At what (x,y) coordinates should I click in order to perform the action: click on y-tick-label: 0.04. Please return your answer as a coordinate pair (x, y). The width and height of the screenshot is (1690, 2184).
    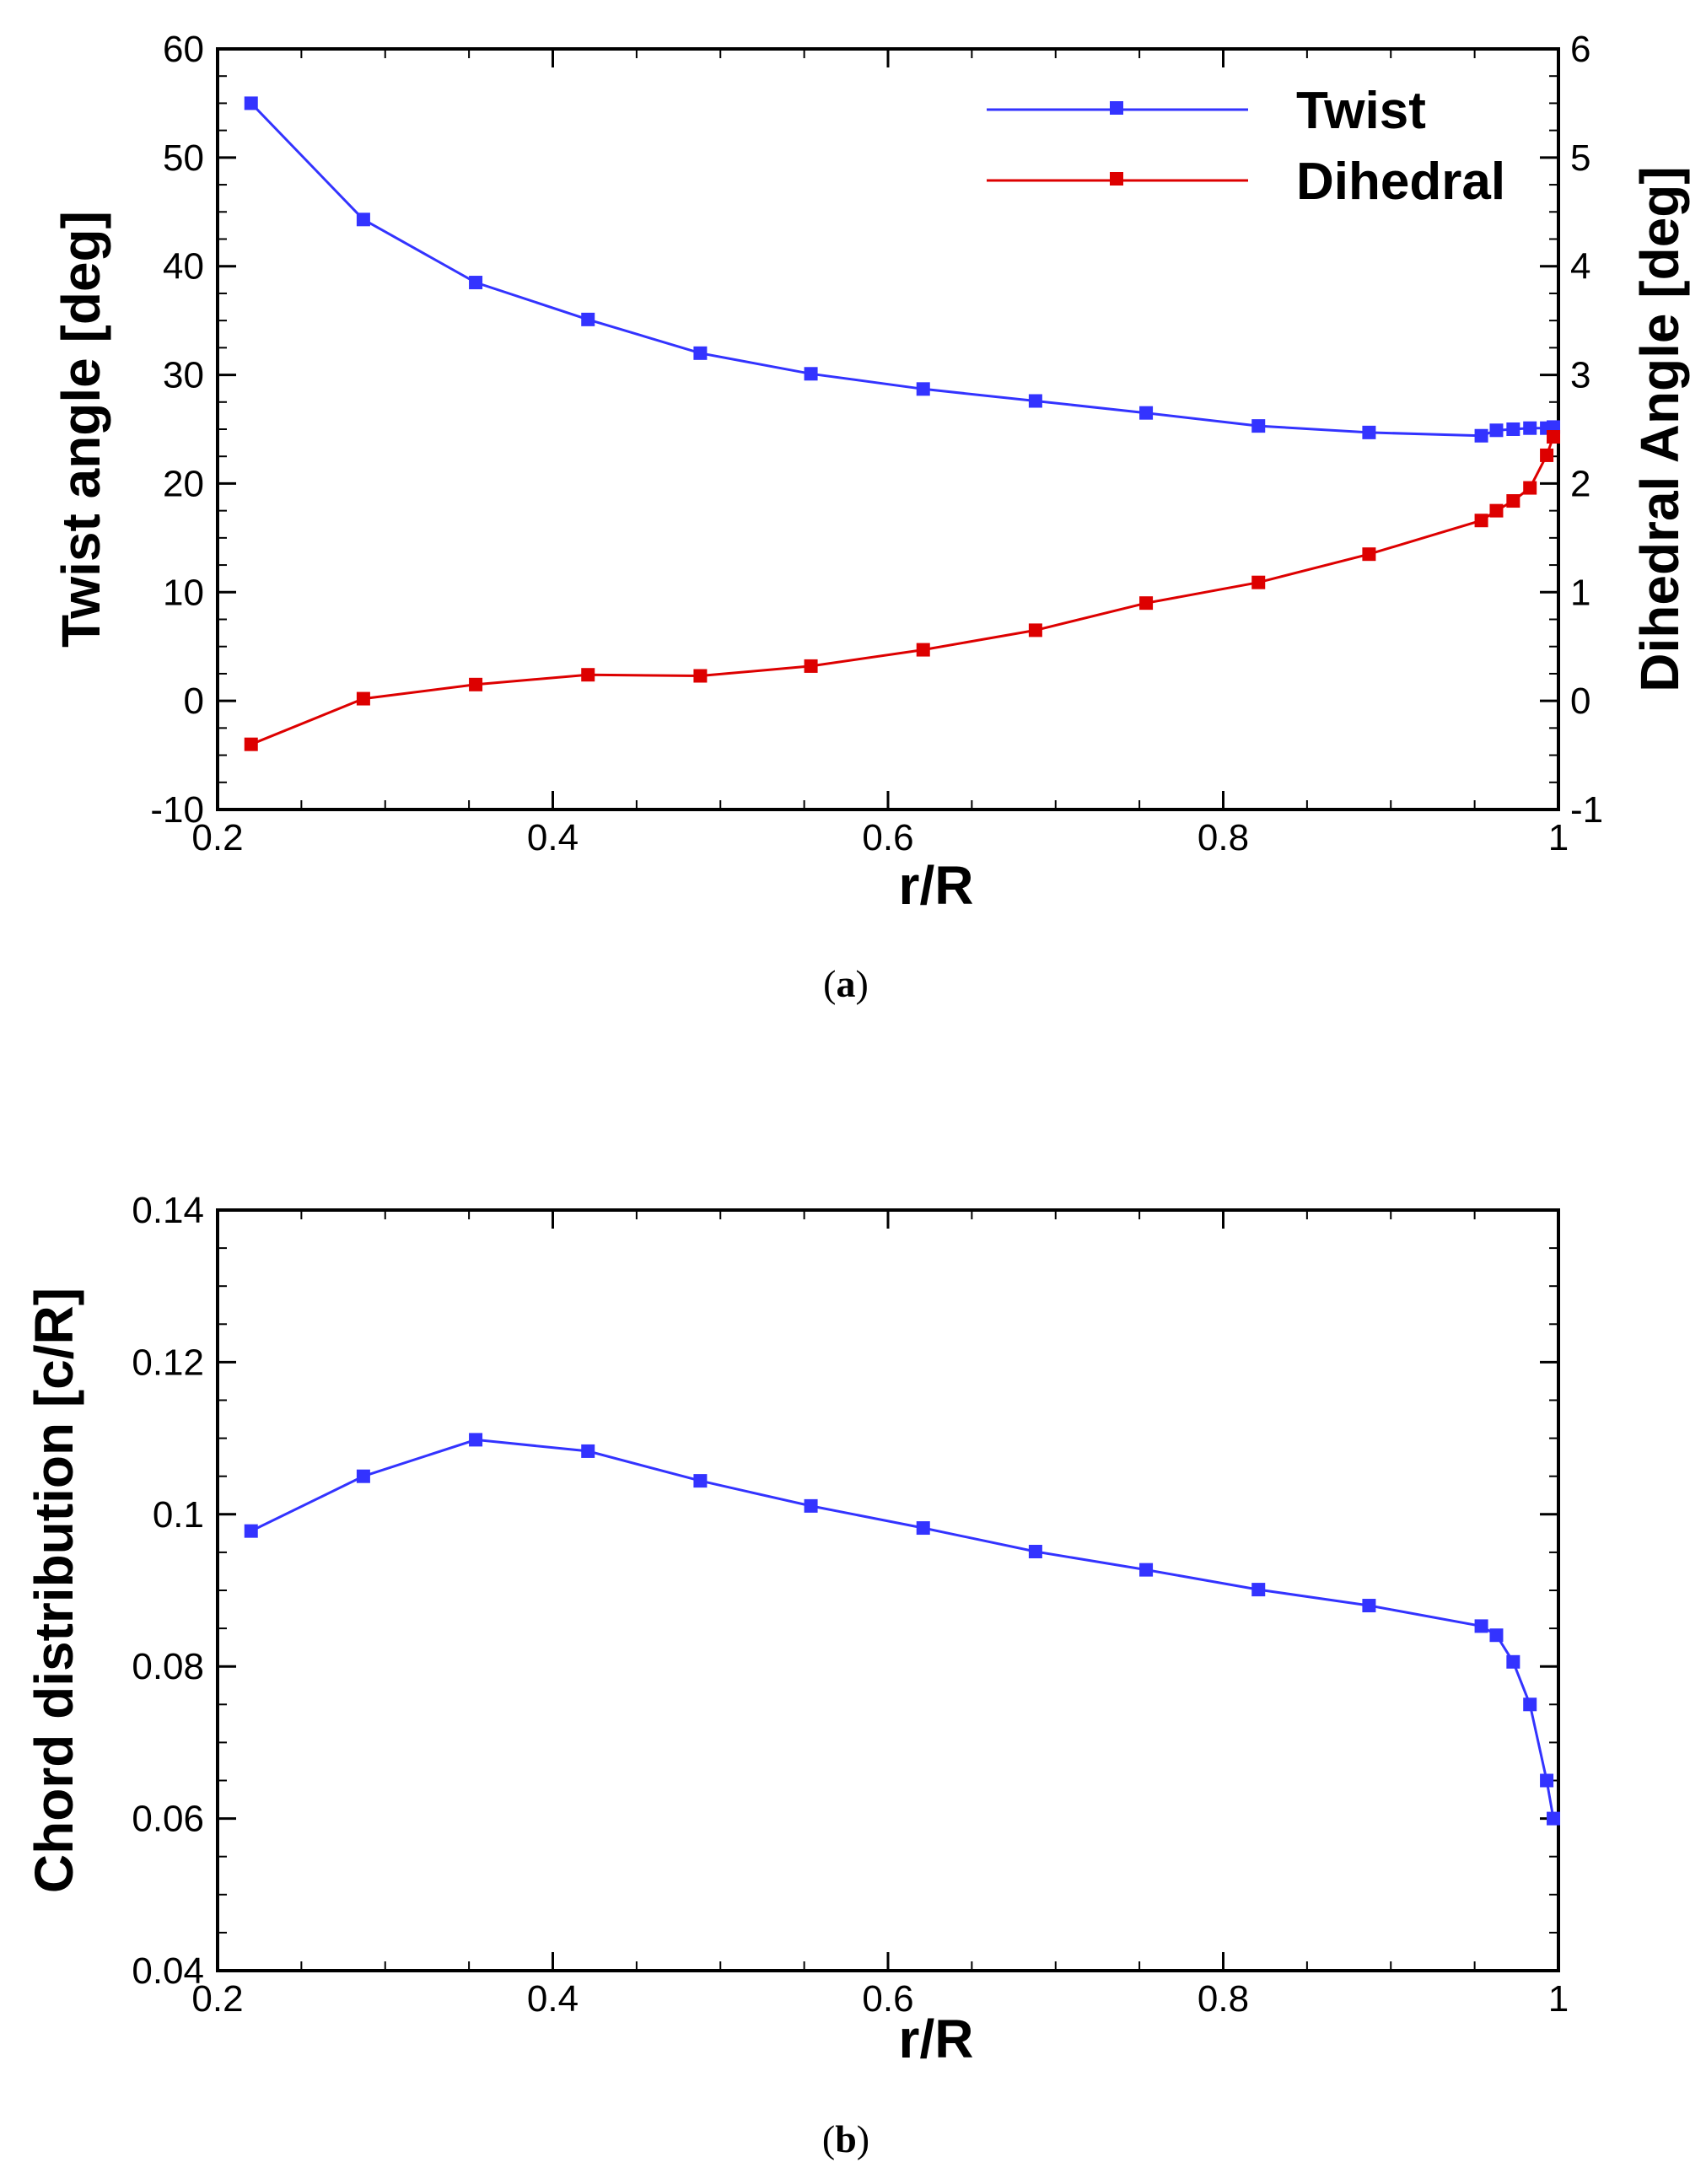
    Looking at the image, I should click on (168, 1971).